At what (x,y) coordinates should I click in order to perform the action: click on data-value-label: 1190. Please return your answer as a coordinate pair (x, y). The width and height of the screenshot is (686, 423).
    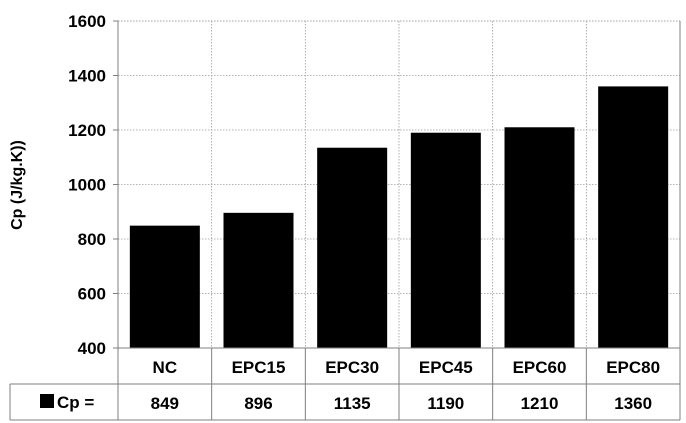
    Looking at the image, I should click on (445, 403).